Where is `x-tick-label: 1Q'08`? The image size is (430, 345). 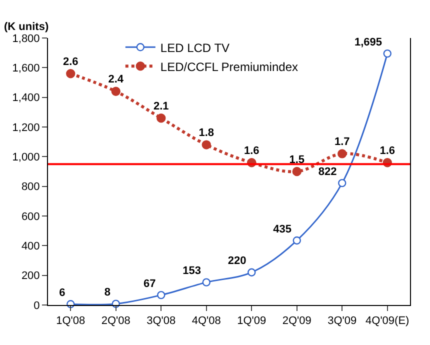
x-tick-label: 1Q'08 is located at coordinates (71, 321).